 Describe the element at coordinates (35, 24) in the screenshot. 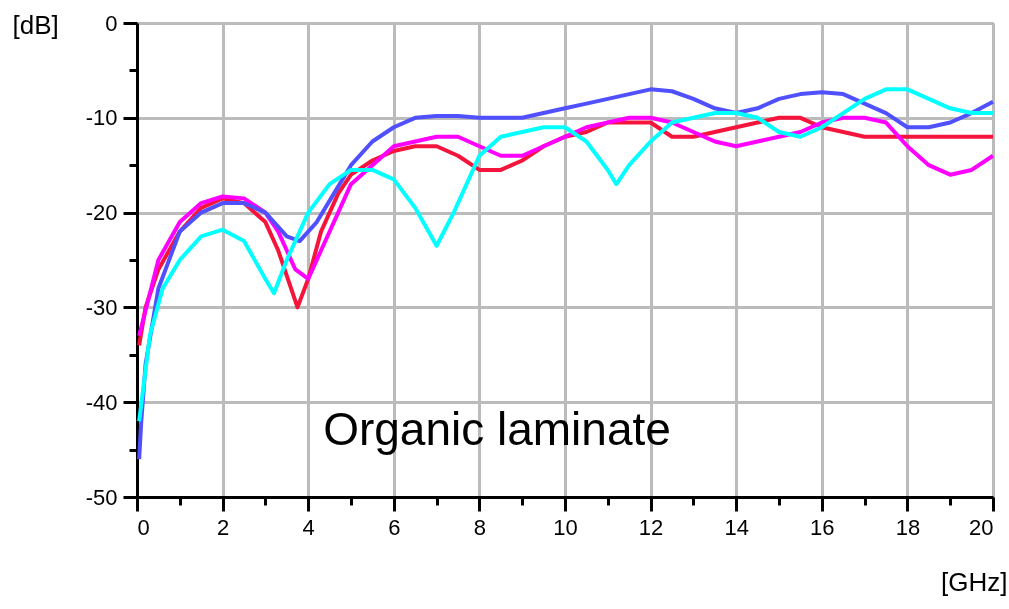

I see `y-axis-title: [dB]` at that location.